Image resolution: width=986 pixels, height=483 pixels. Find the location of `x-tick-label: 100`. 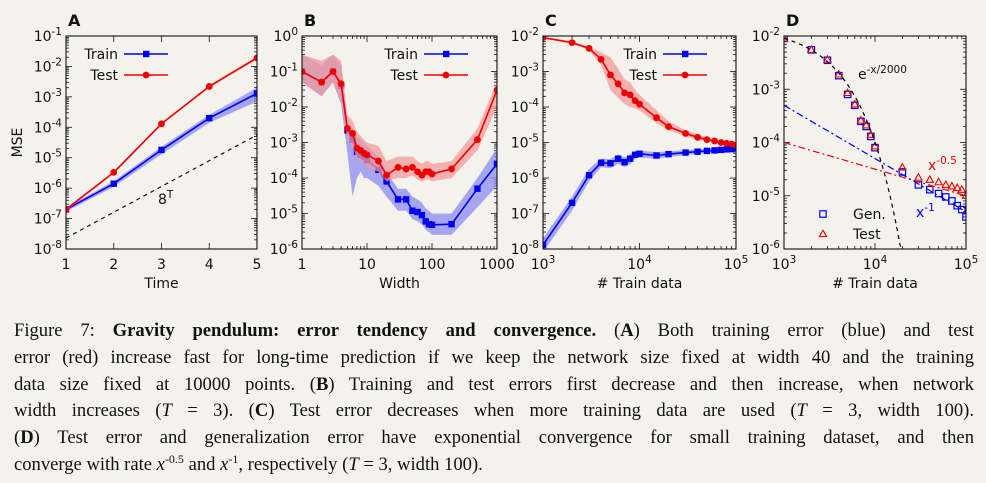

x-tick-label: 100 is located at coordinates (432, 265).